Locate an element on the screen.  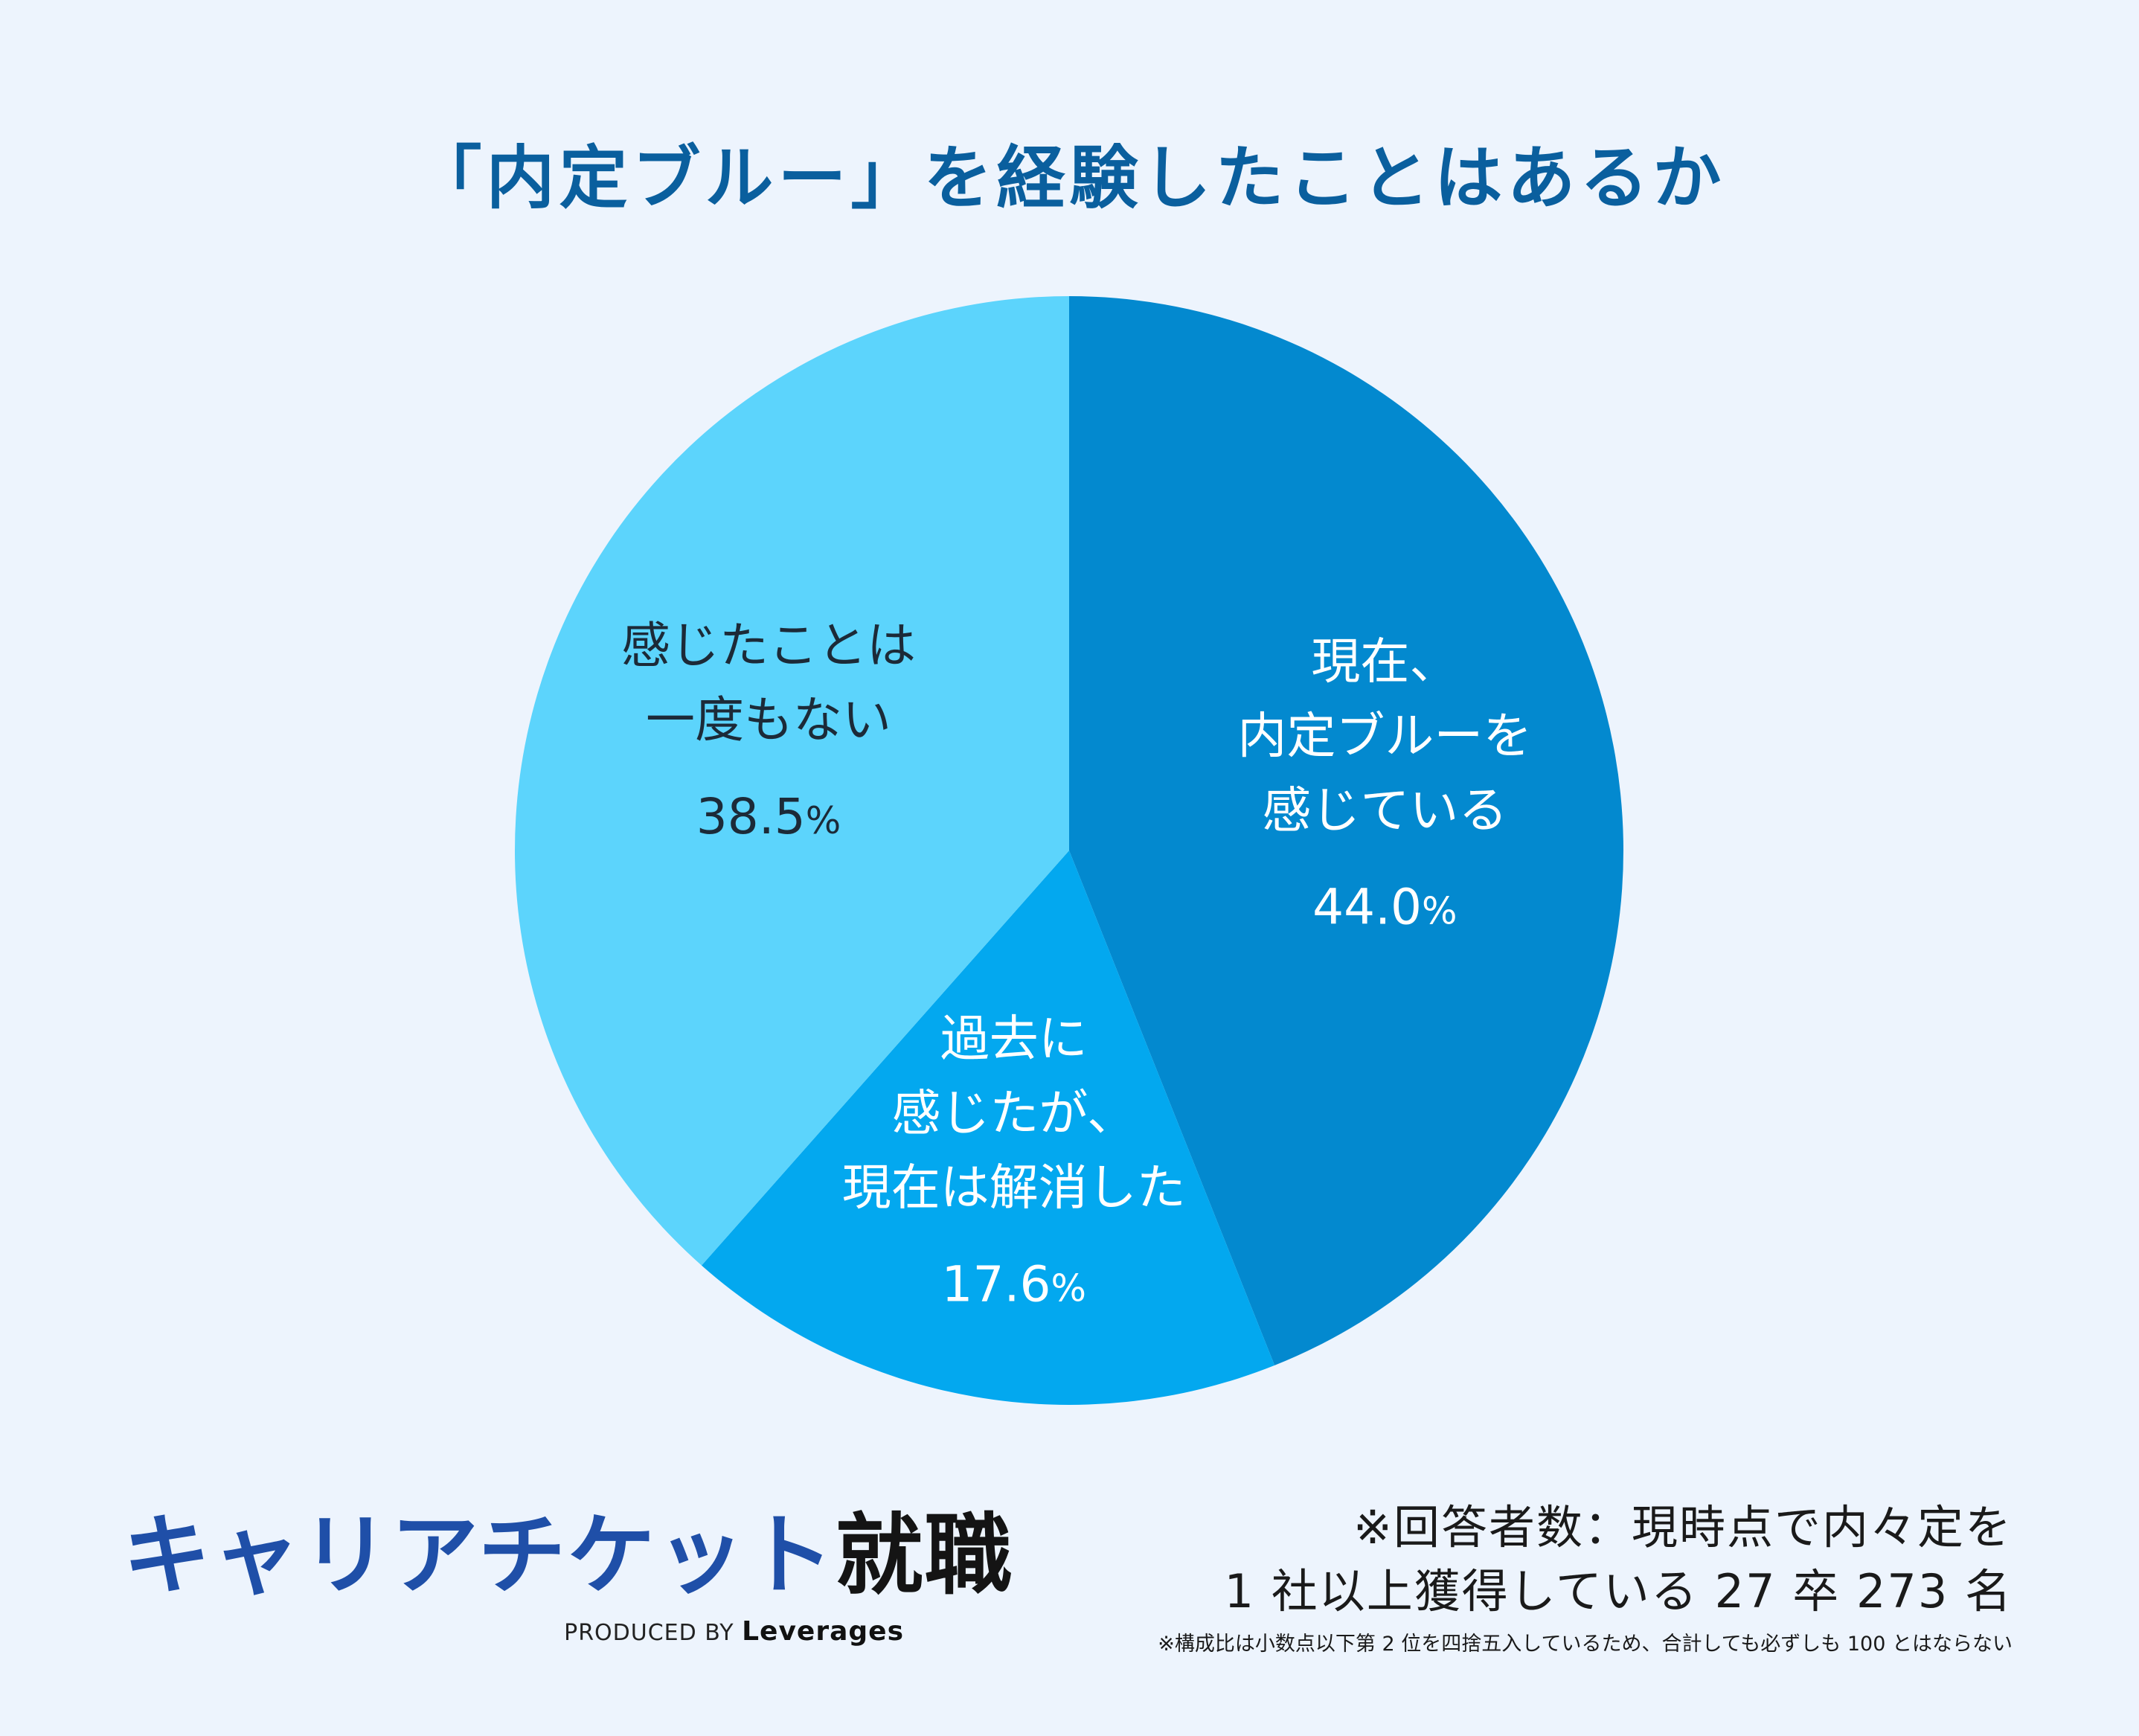
slice-label-2-line-1: 一度もない is located at coordinates (768, 720).